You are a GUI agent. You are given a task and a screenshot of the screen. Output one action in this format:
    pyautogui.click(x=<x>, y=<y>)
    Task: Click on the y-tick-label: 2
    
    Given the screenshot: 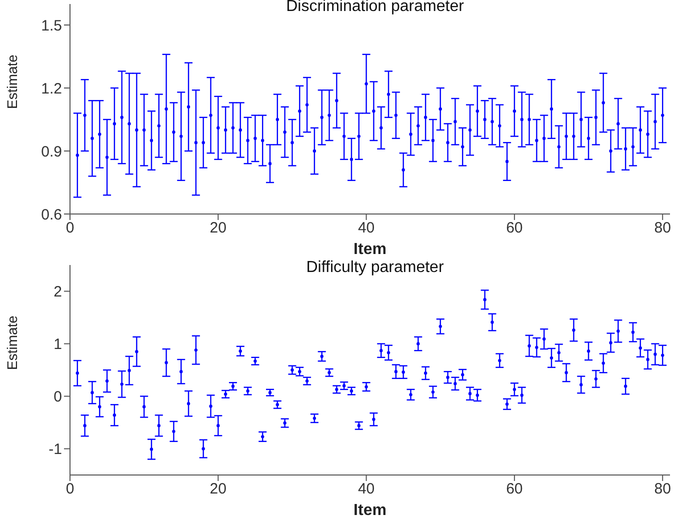 What is the action you would take?
    pyautogui.click(x=58, y=292)
    